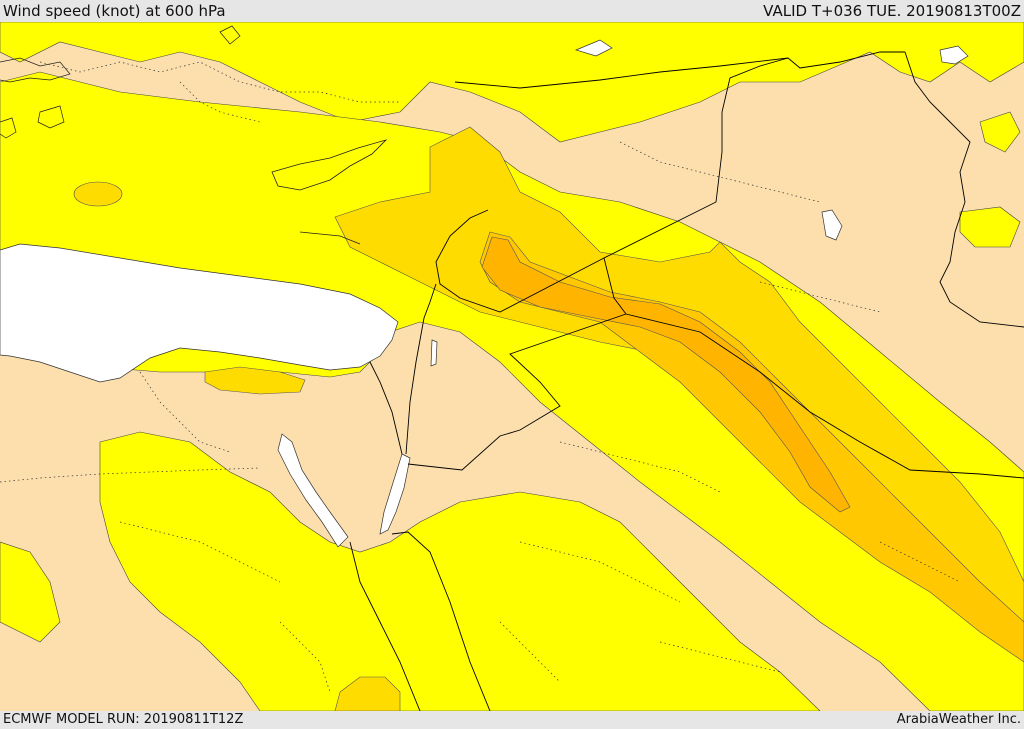 The height and width of the screenshot is (729, 1024). I want to click on wind-band-medium-cyprus, so click(98, 194).